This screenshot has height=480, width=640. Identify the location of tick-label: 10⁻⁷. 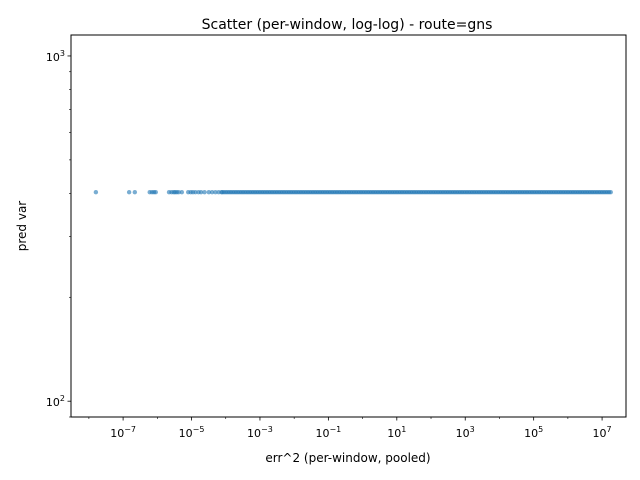
(123, 432).